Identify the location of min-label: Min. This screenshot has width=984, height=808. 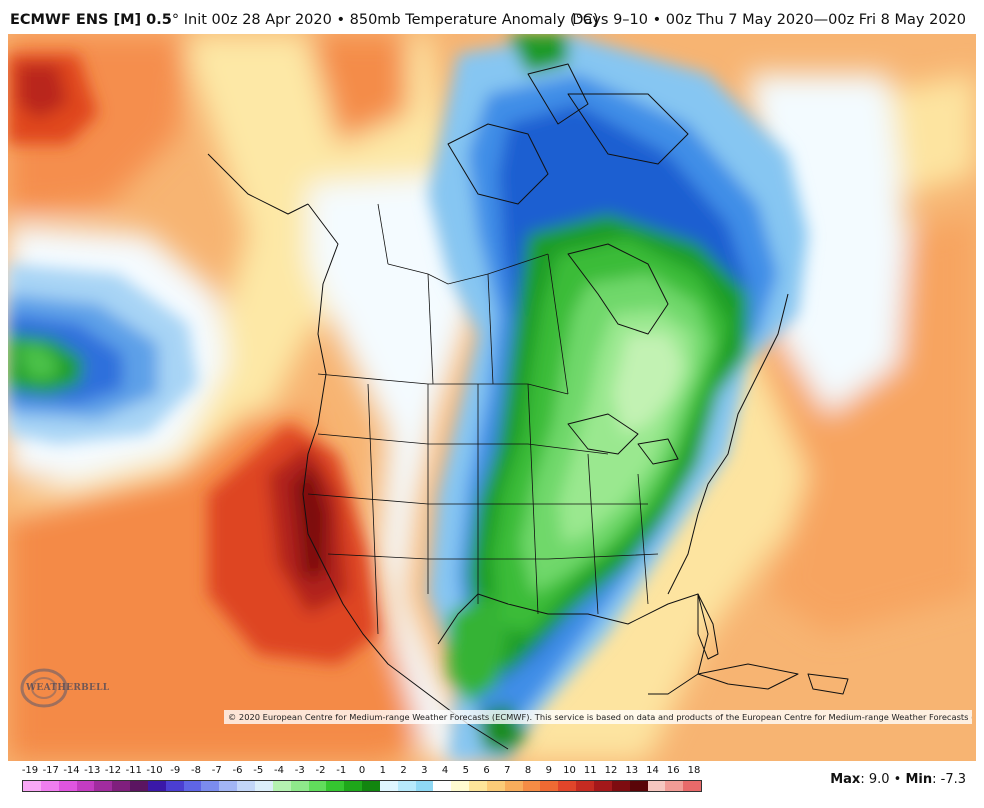
(919, 779).